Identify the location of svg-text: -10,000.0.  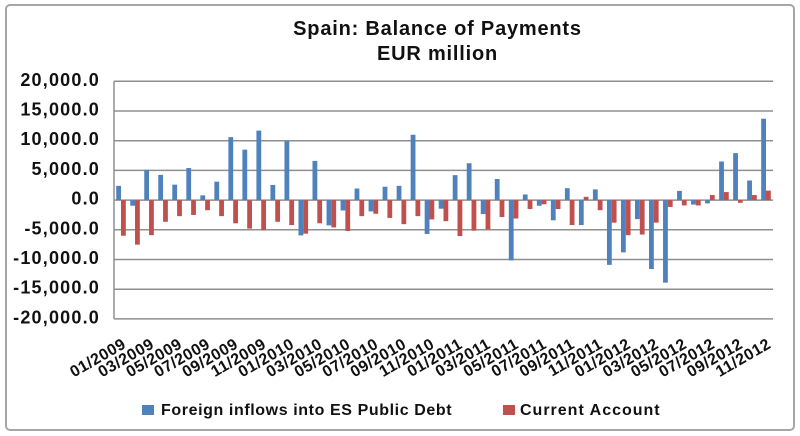
(56, 258).